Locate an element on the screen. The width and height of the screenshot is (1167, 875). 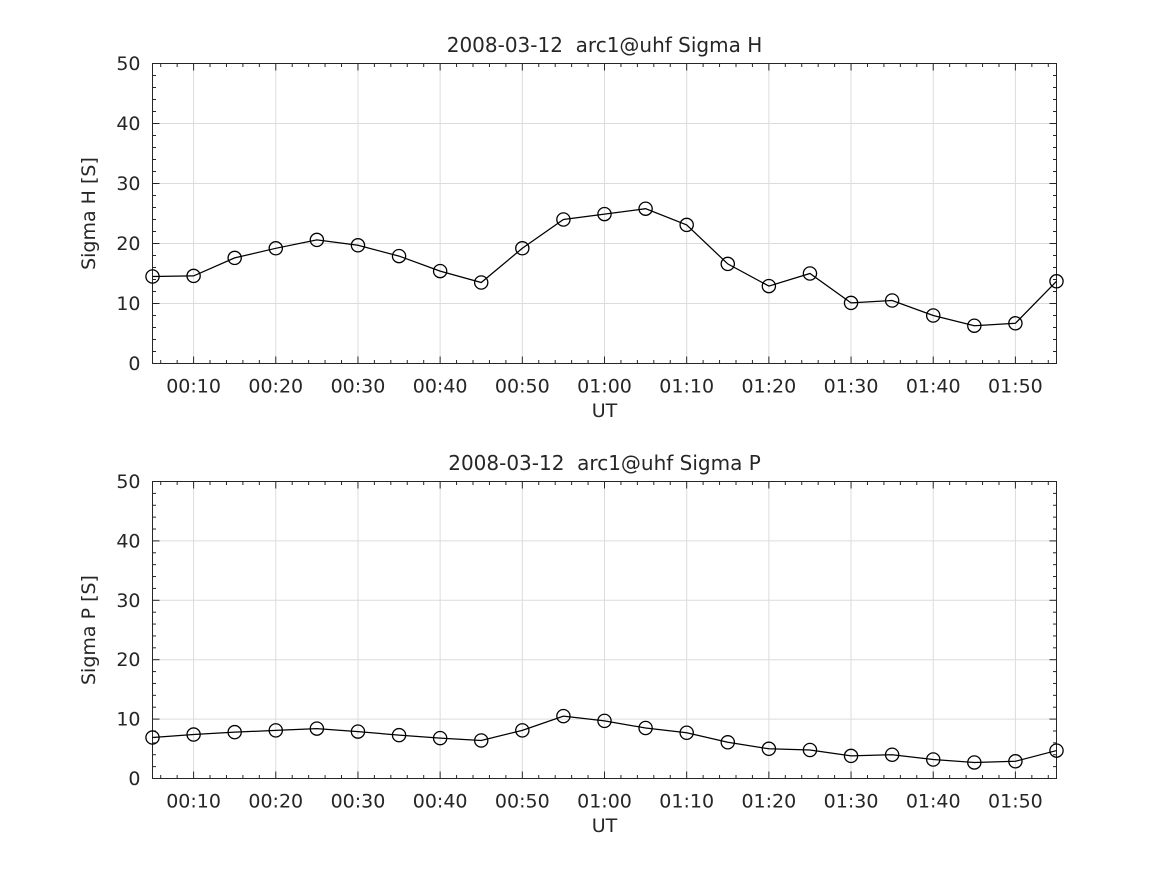
sigma-p-markers is located at coordinates (604, 739).